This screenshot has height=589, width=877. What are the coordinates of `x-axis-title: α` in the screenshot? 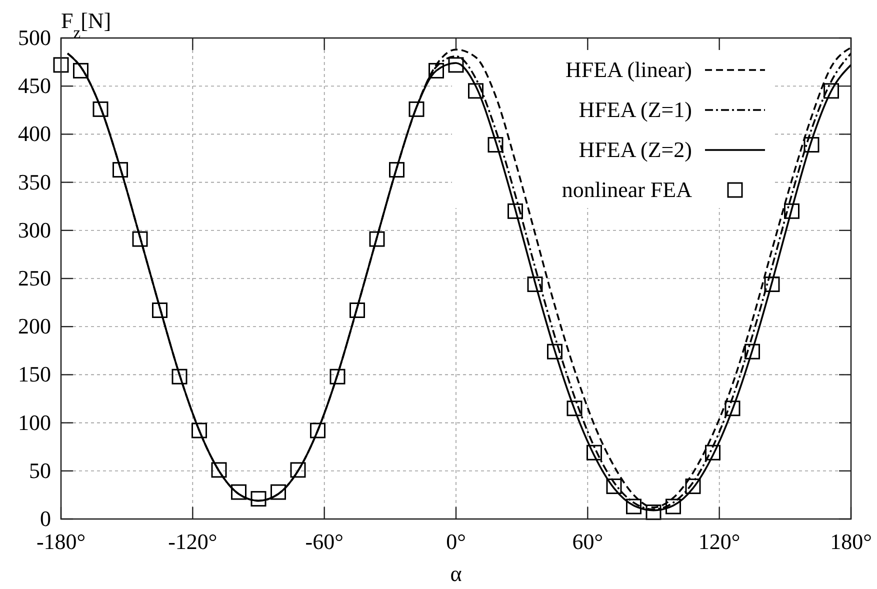 It's located at (456, 573).